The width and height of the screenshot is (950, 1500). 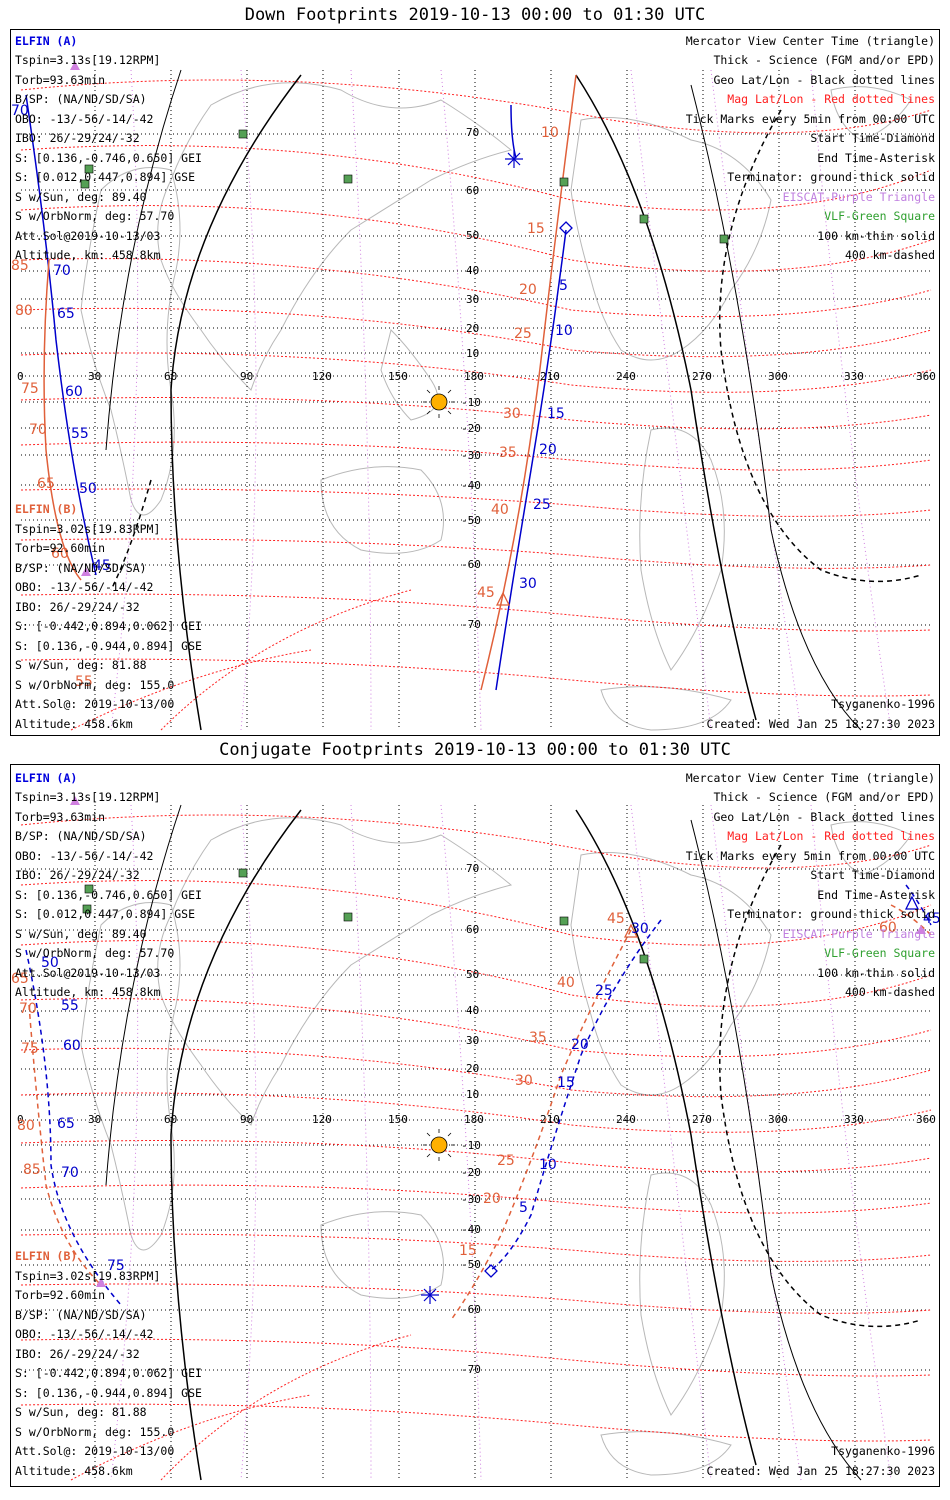 What do you see at coordinates (28, 1009) in the screenshot?
I see `tick-label-b: 70` at bounding box center [28, 1009].